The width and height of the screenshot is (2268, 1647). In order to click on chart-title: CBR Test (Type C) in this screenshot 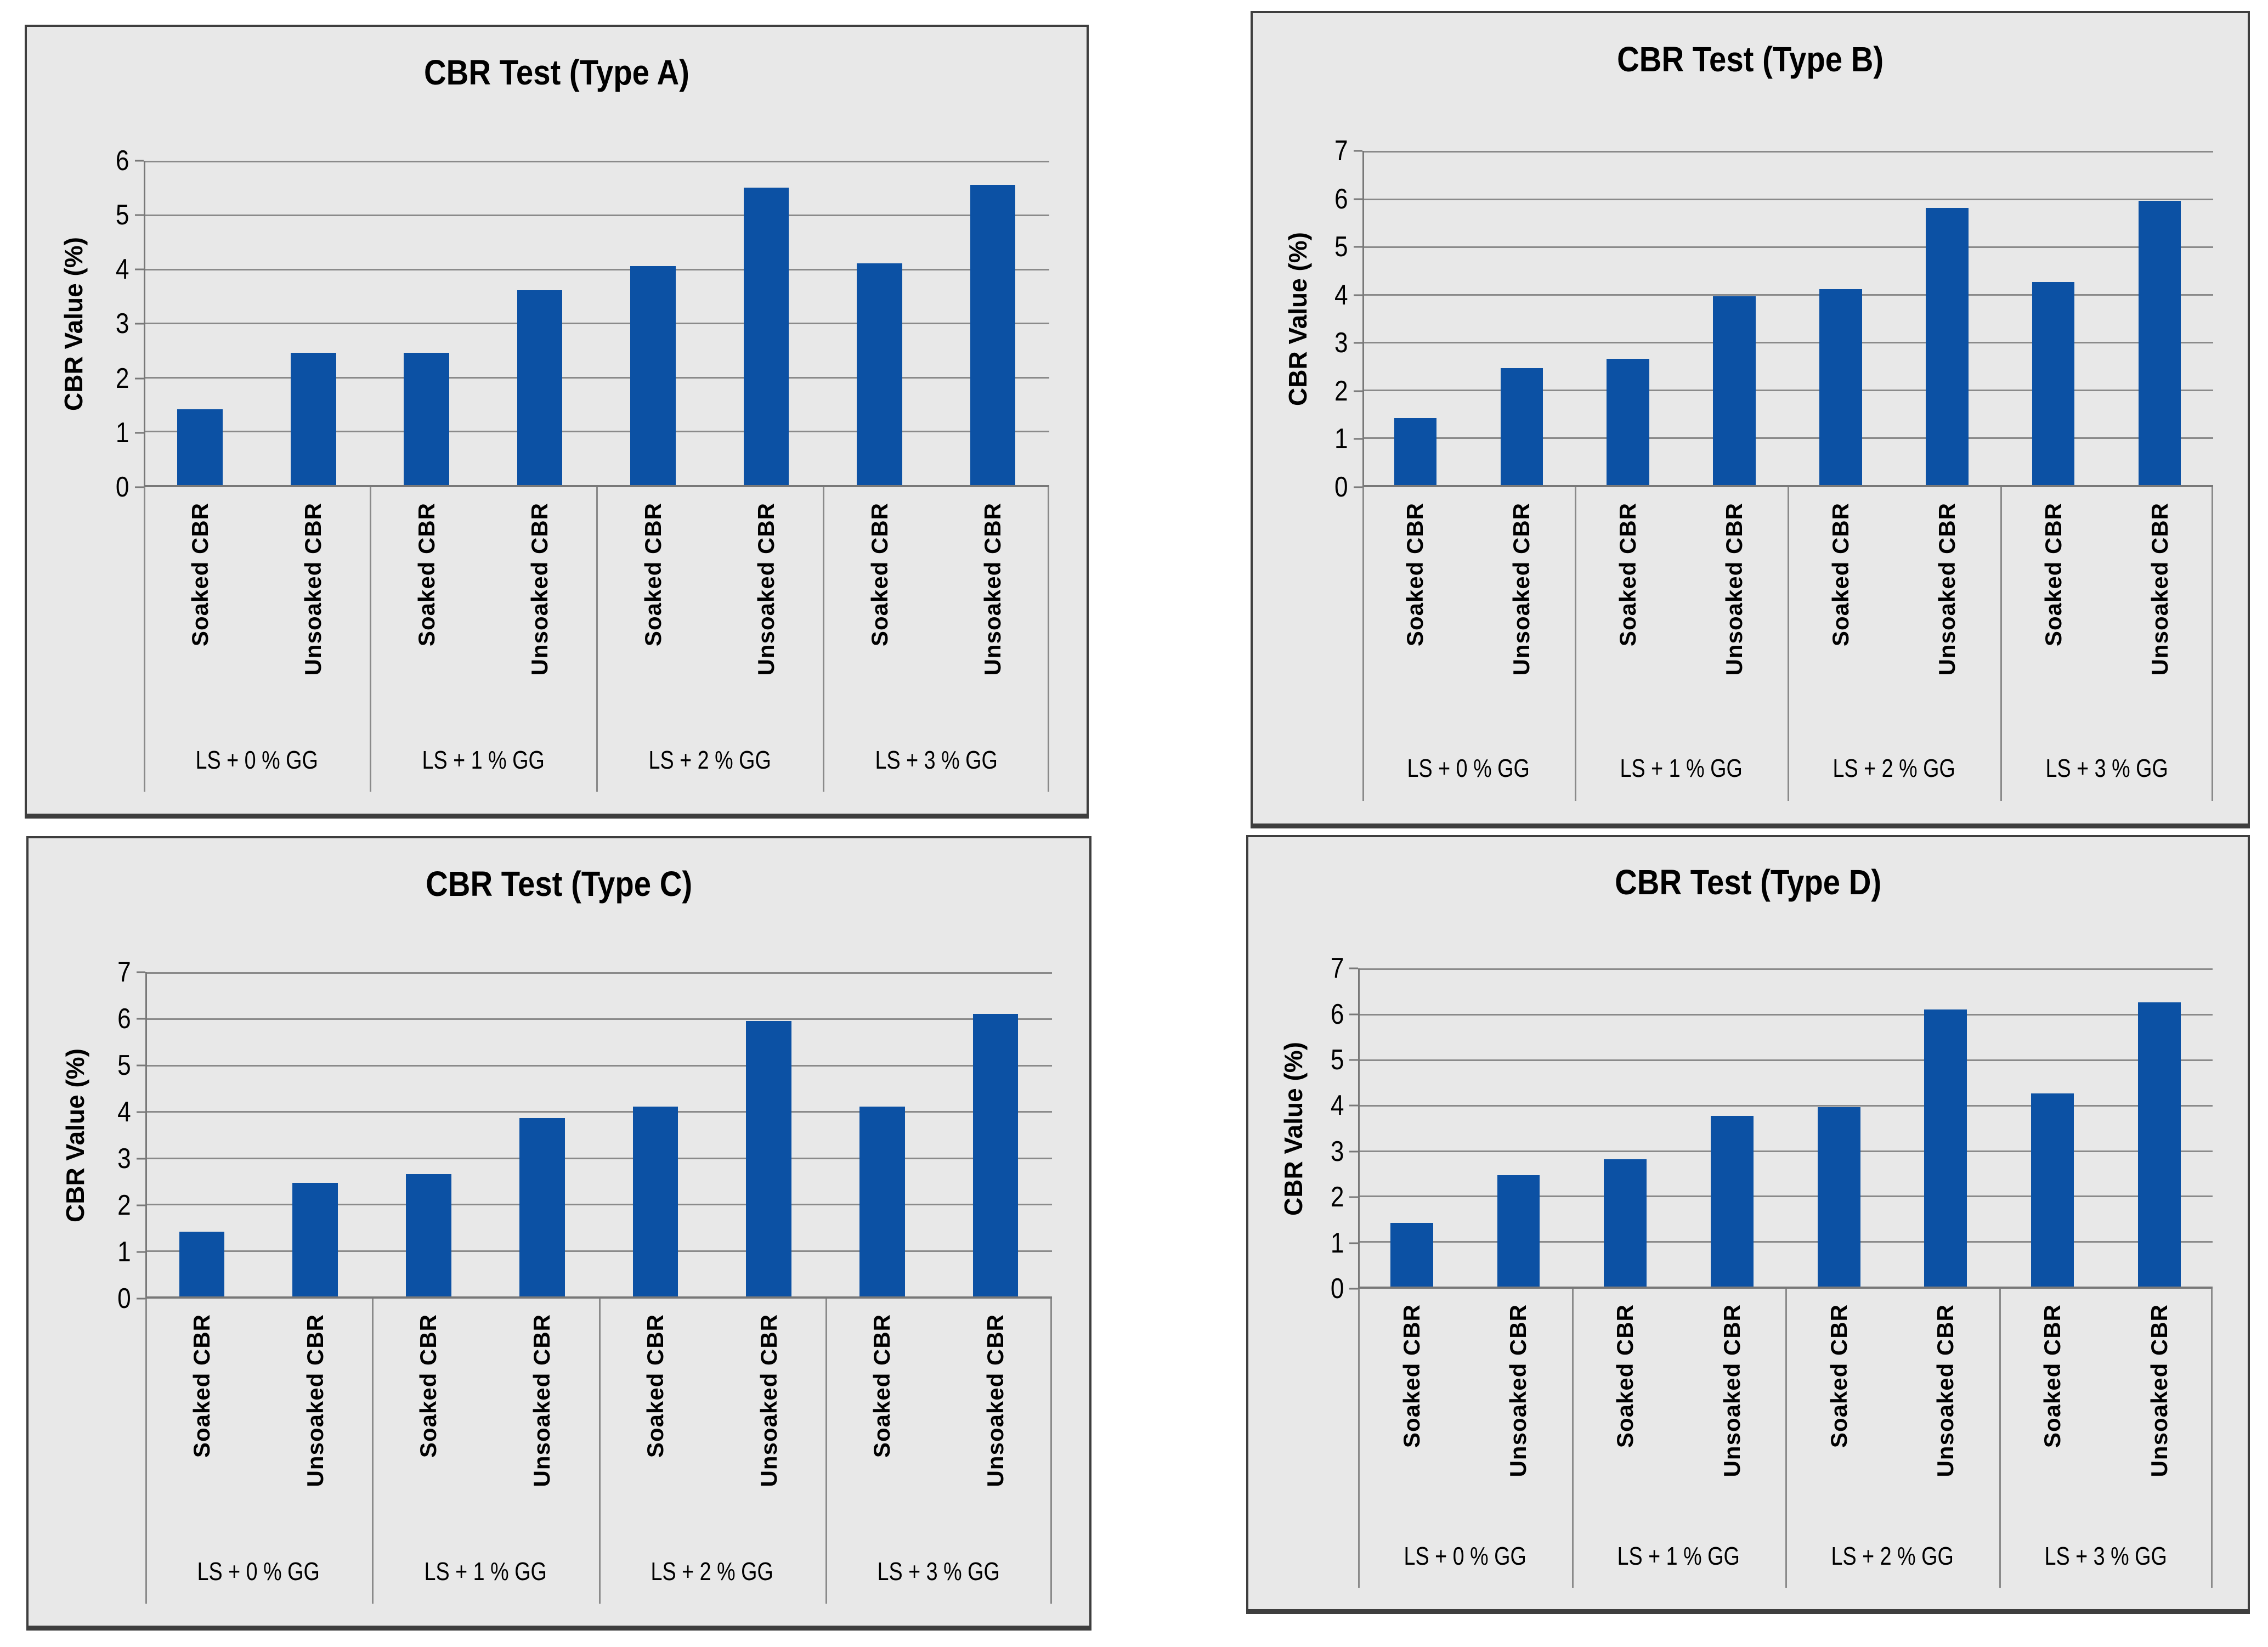, I will do `click(559, 884)`.